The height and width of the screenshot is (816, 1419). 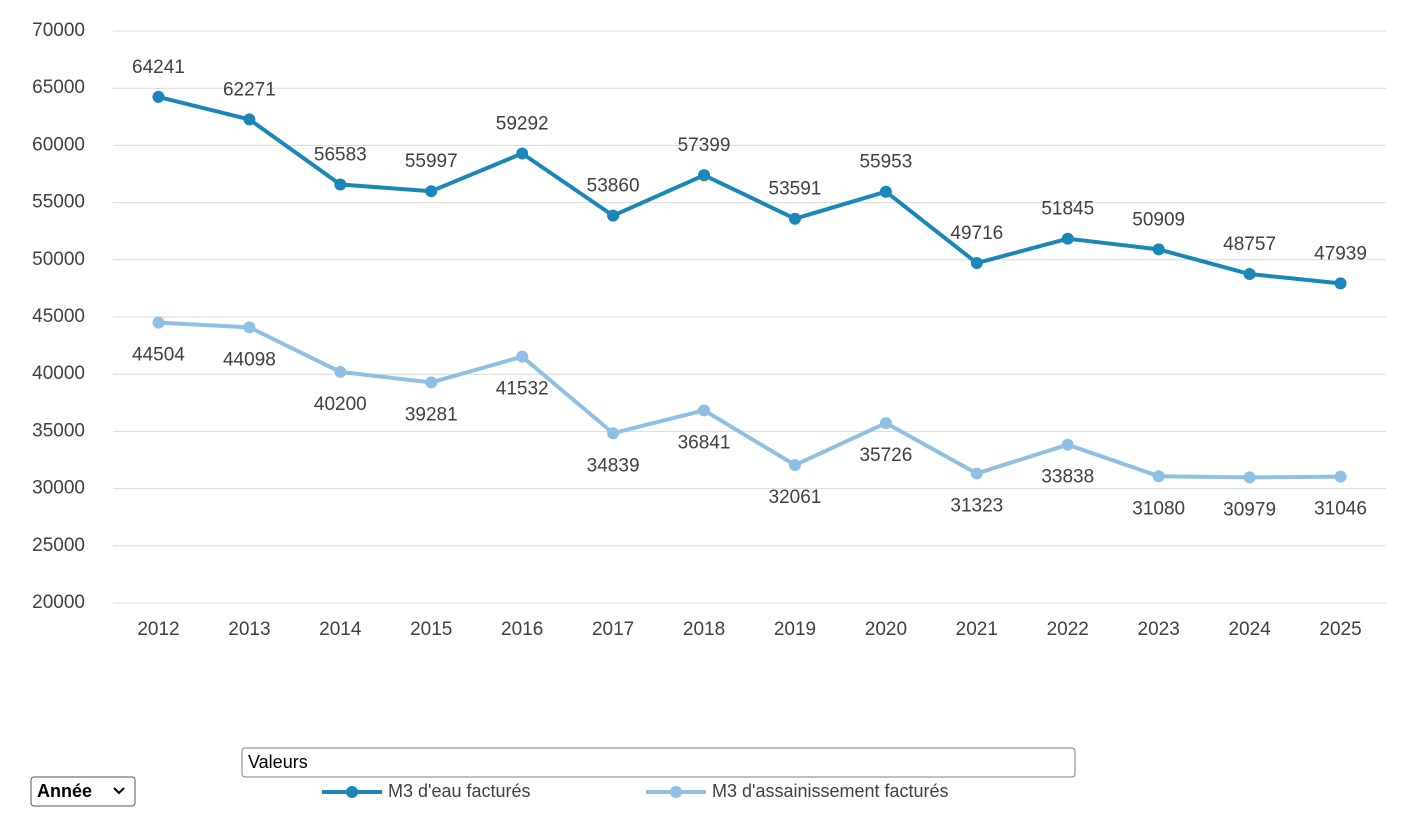 I want to click on x-tick-label: 2012, so click(x=158, y=629).